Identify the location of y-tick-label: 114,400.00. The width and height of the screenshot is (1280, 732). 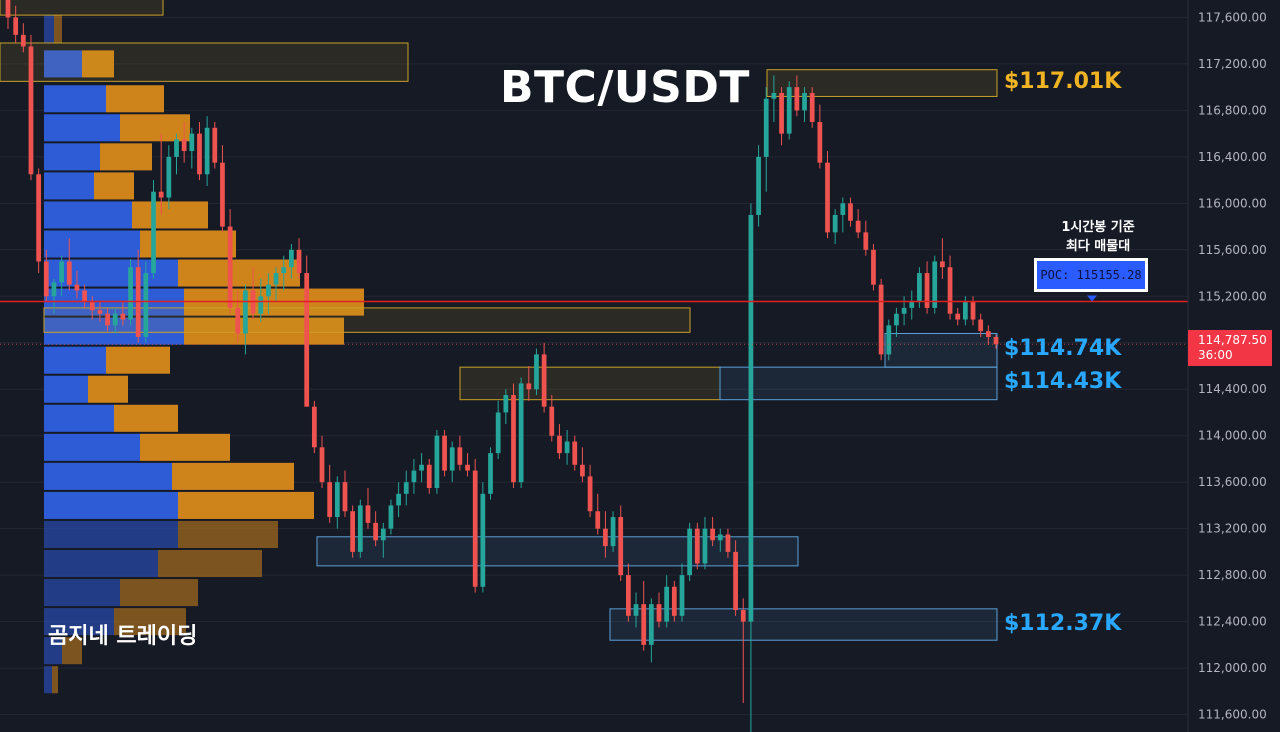
(1232, 389).